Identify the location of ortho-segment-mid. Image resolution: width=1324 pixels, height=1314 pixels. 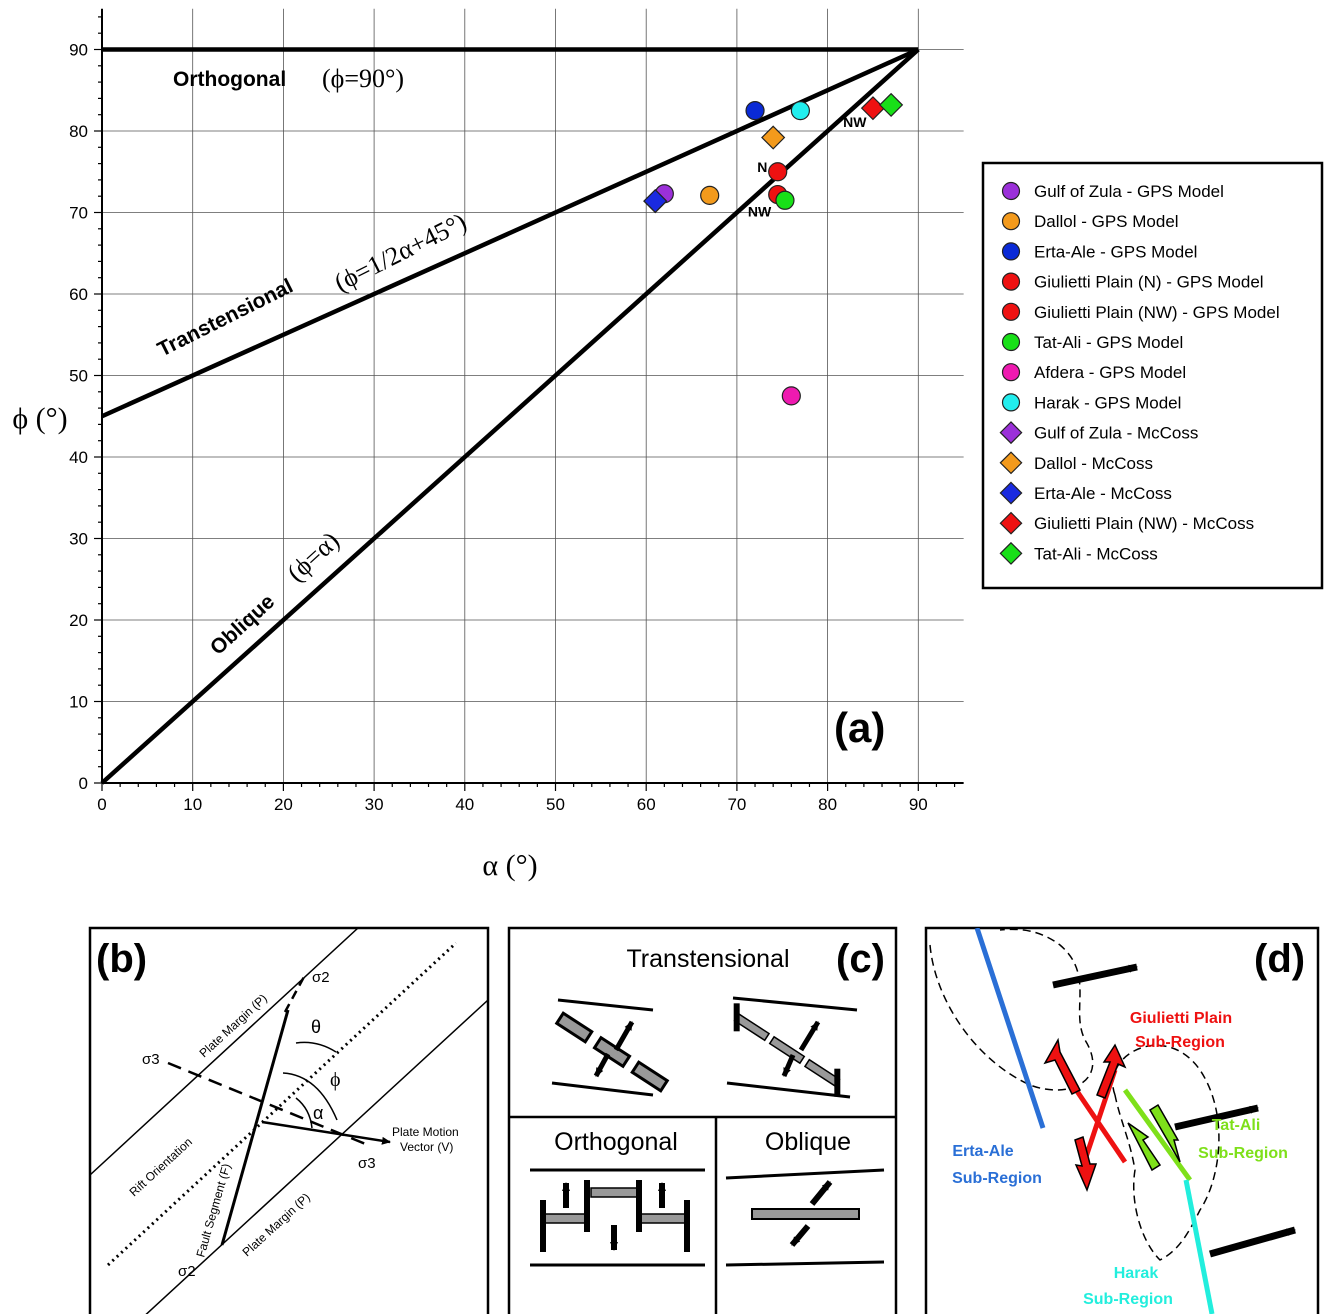
(614, 1192).